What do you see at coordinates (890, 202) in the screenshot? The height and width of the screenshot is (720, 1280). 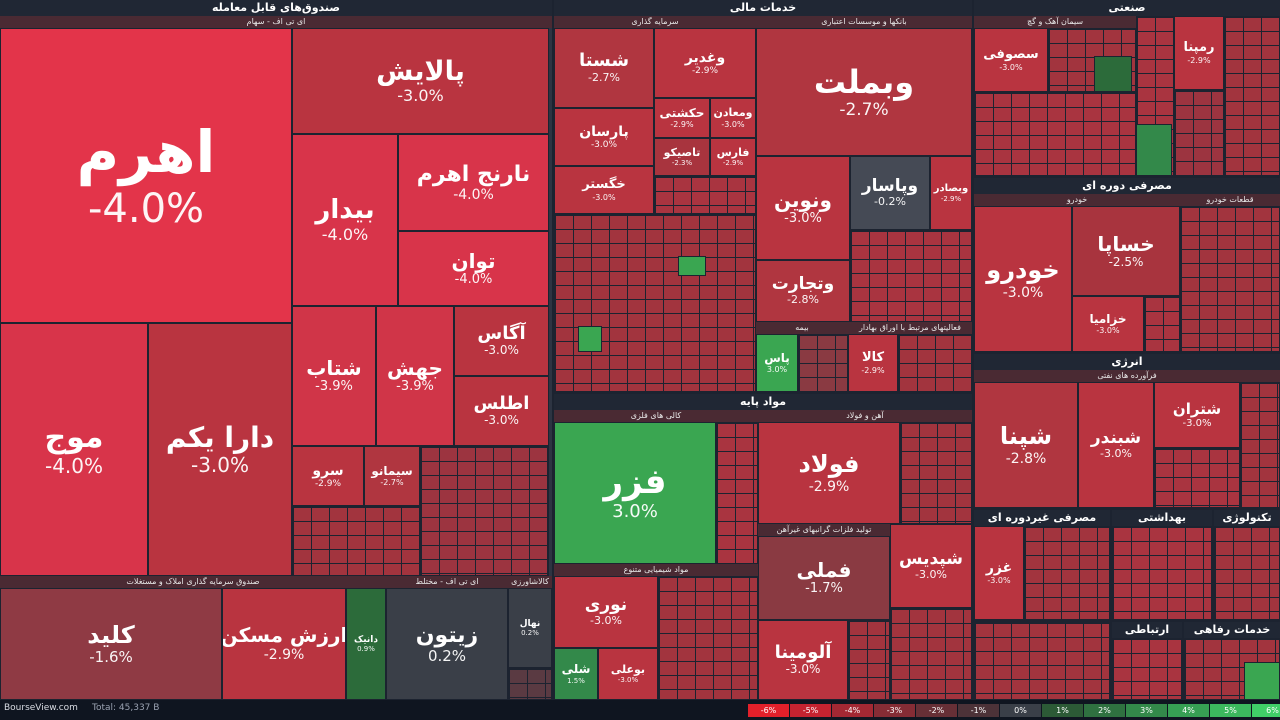 I see `change: -0.2%` at bounding box center [890, 202].